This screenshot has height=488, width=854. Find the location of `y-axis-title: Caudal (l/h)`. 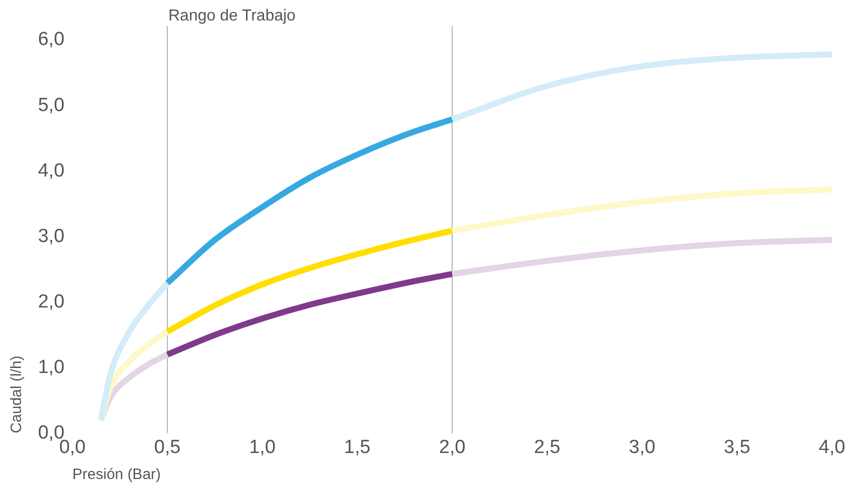

y-axis-title: Caudal (l/h) is located at coordinates (17, 395).